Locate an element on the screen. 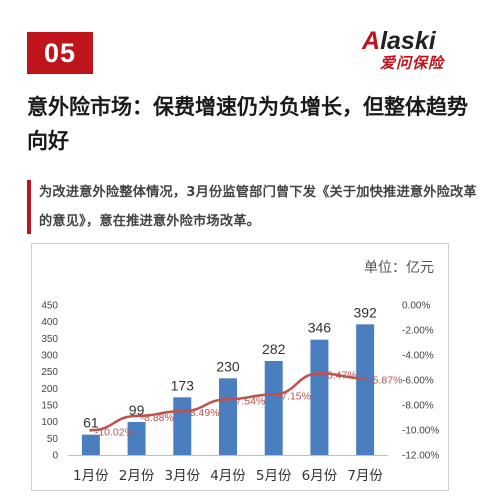  growth-value-label: -5.47% is located at coordinates (339, 375).